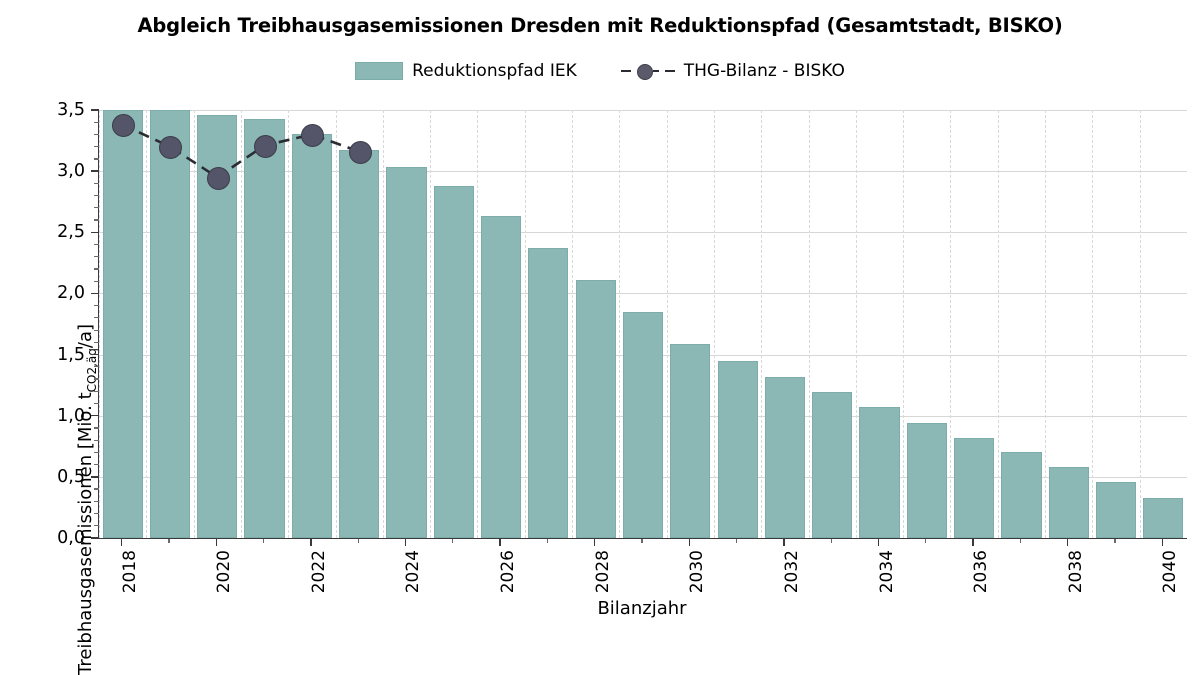 The image size is (1200, 675). I want to click on x-tick-label-2024: 2024, so click(413, 572).